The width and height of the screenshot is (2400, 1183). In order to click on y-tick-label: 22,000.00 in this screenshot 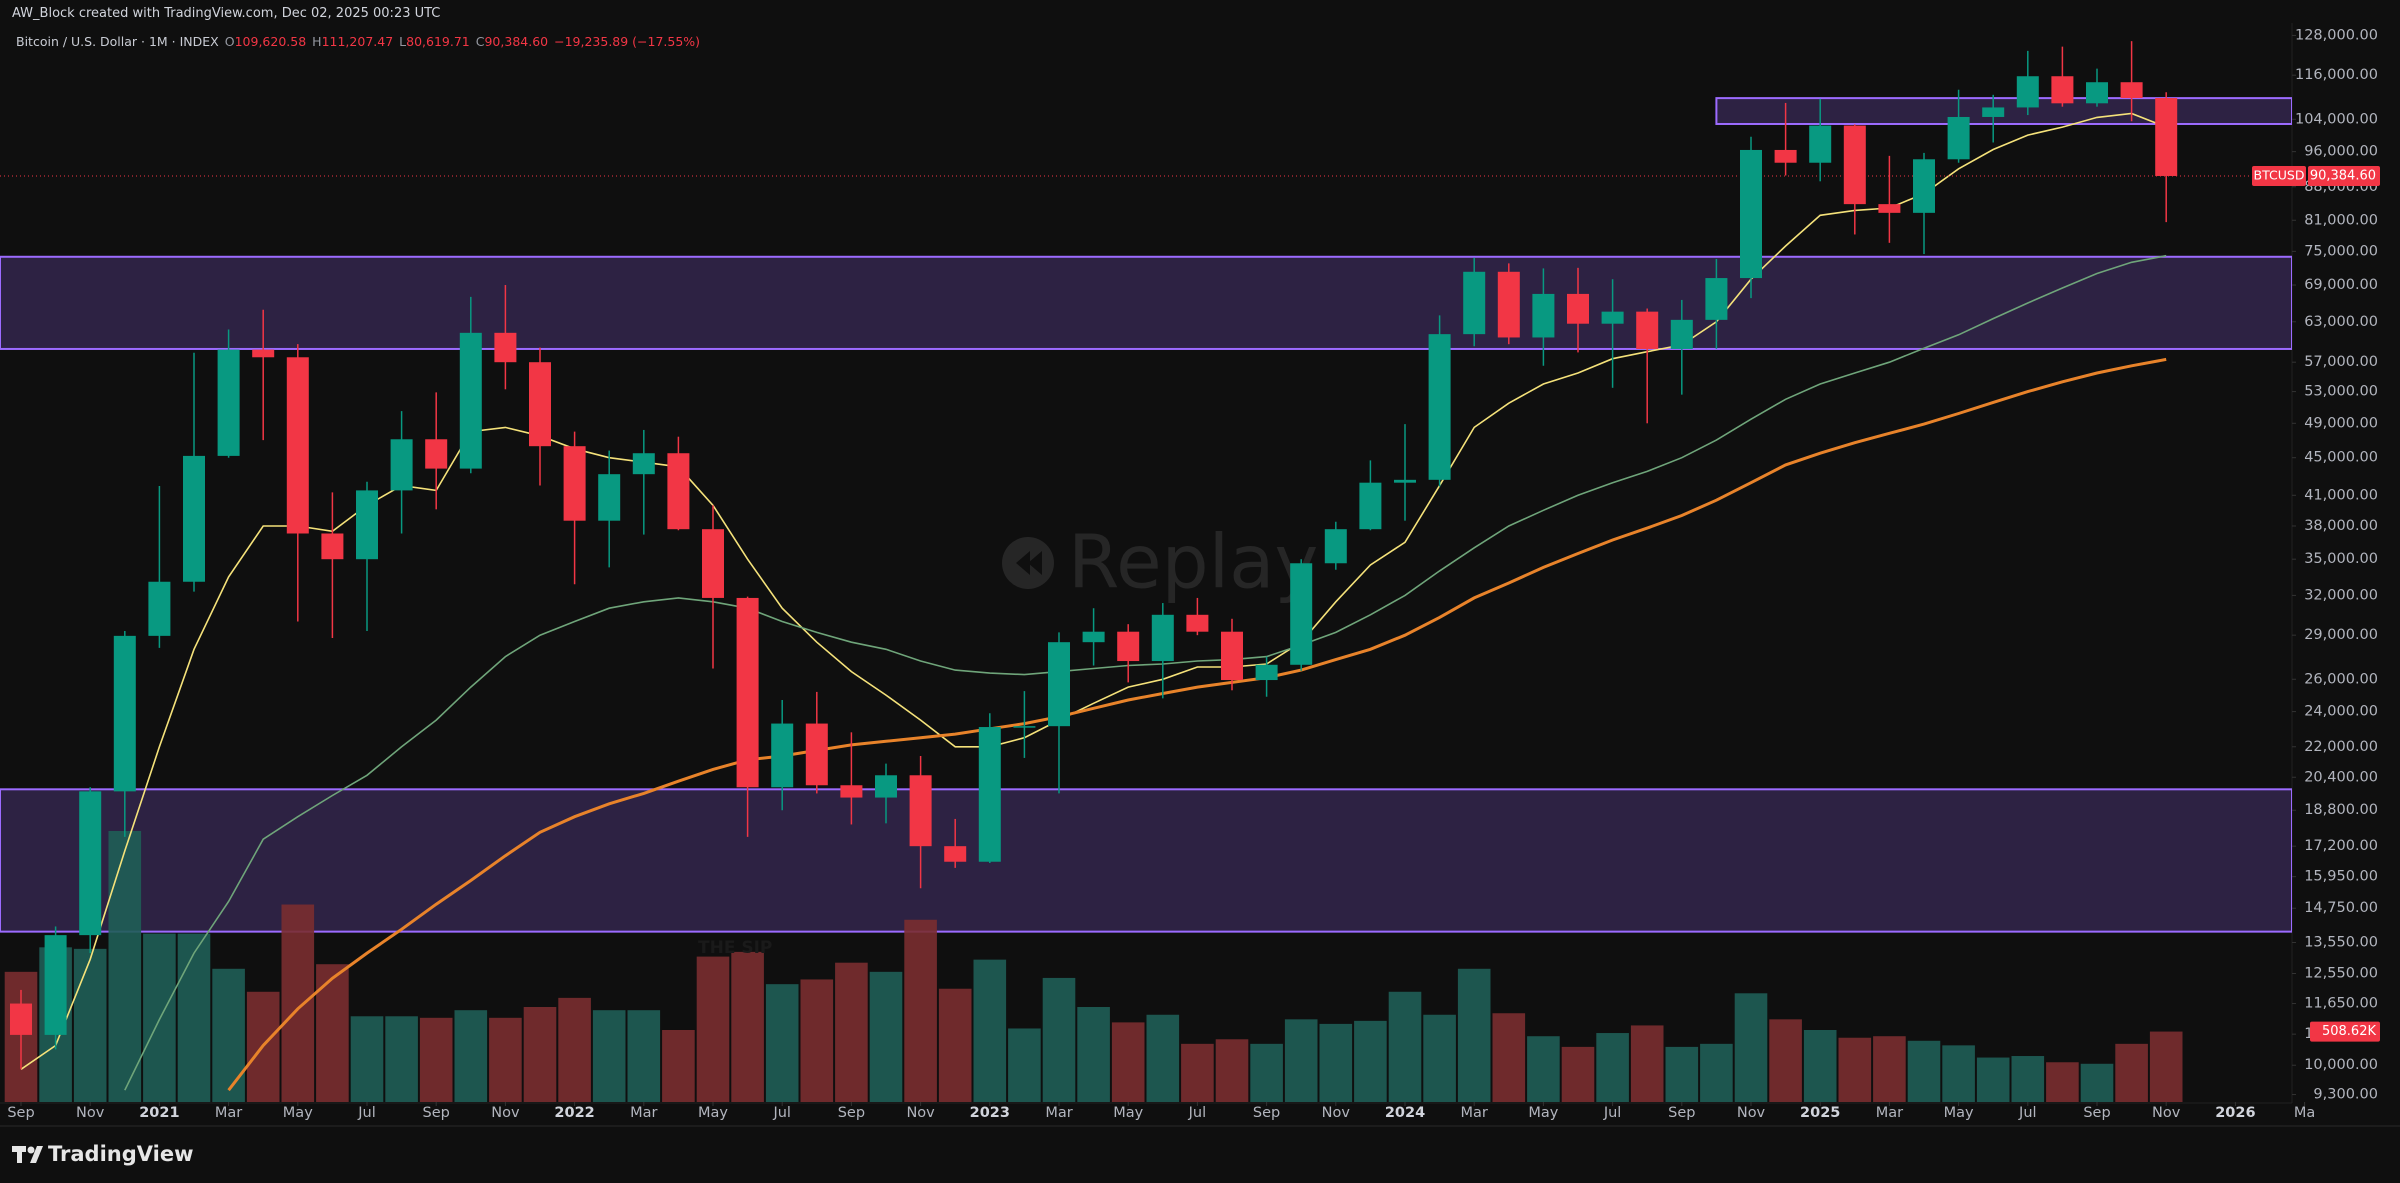, I will do `click(2341, 747)`.